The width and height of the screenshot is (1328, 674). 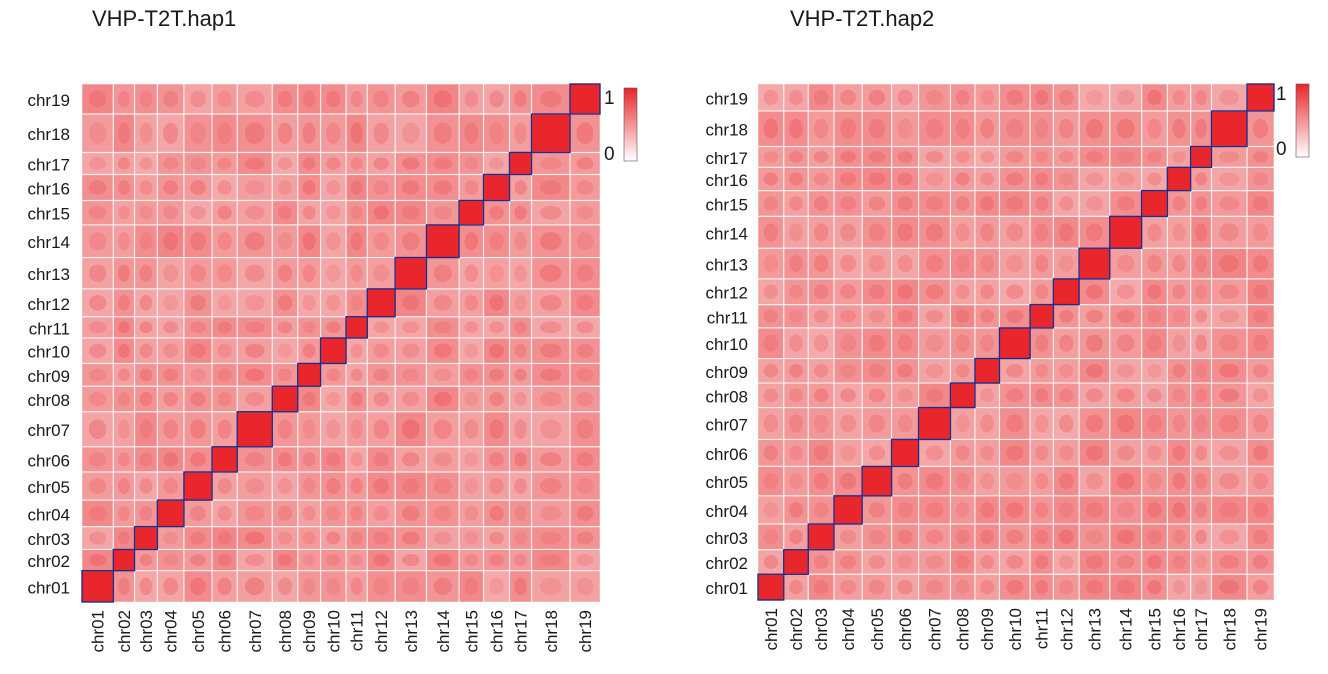 I want to click on y-tick-label: chr11, so click(x=727, y=317).